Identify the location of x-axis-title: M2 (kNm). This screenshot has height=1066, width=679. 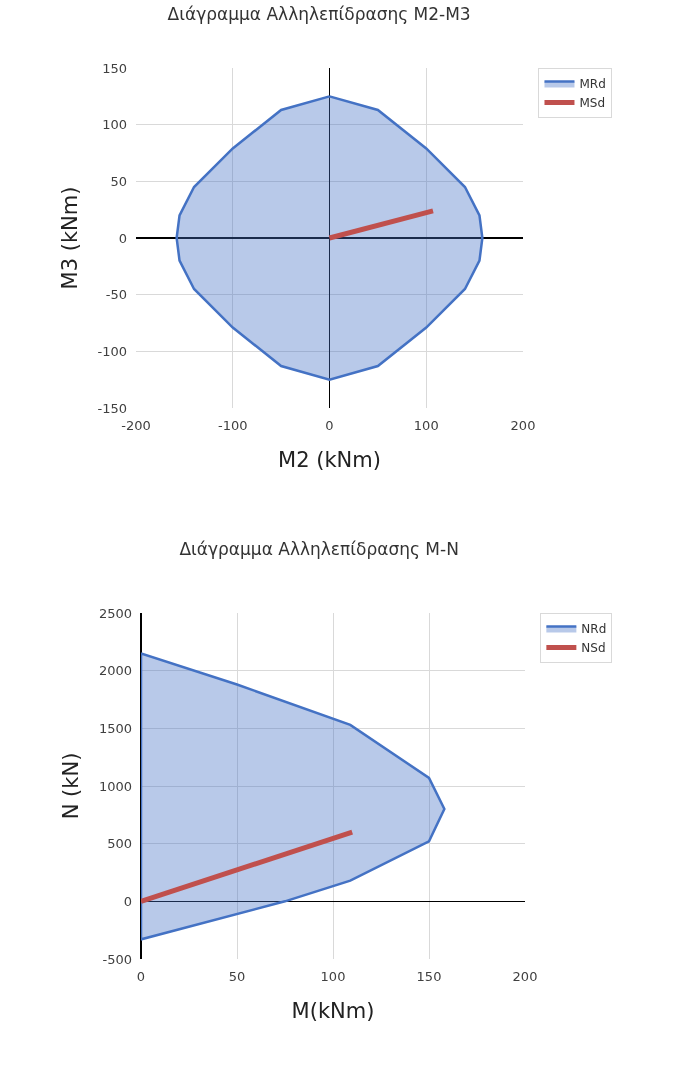
(329, 460).